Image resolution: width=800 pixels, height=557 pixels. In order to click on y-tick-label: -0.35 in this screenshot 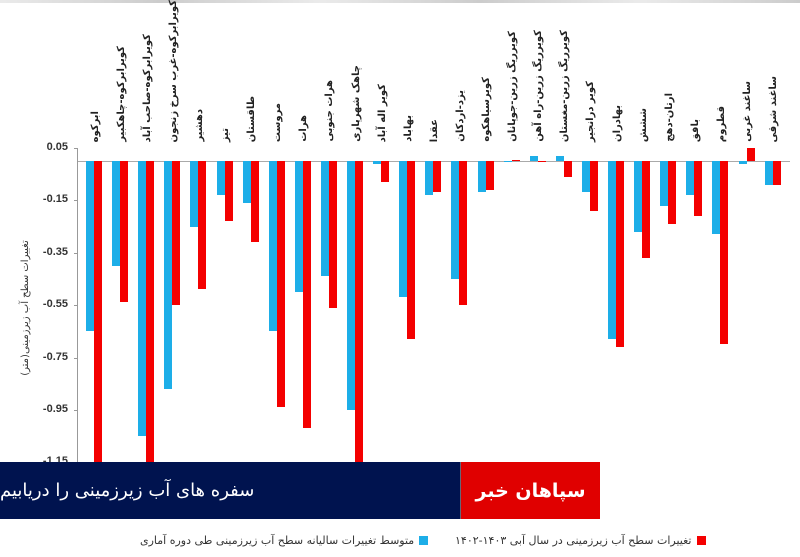, I will do `click(55, 251)`.